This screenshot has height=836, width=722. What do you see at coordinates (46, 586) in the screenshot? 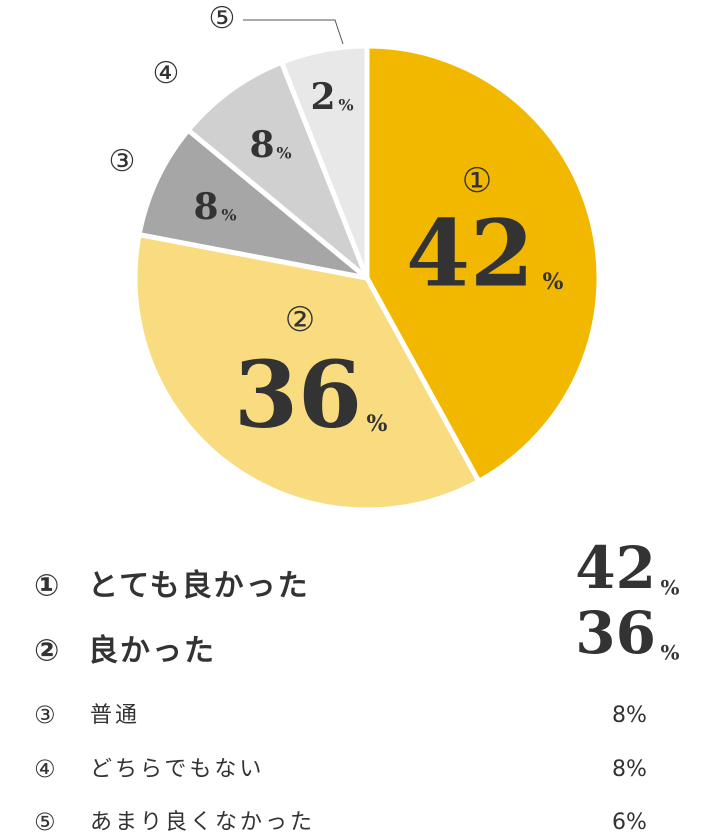
I see `legend-marker: ①` at bounding box center [46, 586].